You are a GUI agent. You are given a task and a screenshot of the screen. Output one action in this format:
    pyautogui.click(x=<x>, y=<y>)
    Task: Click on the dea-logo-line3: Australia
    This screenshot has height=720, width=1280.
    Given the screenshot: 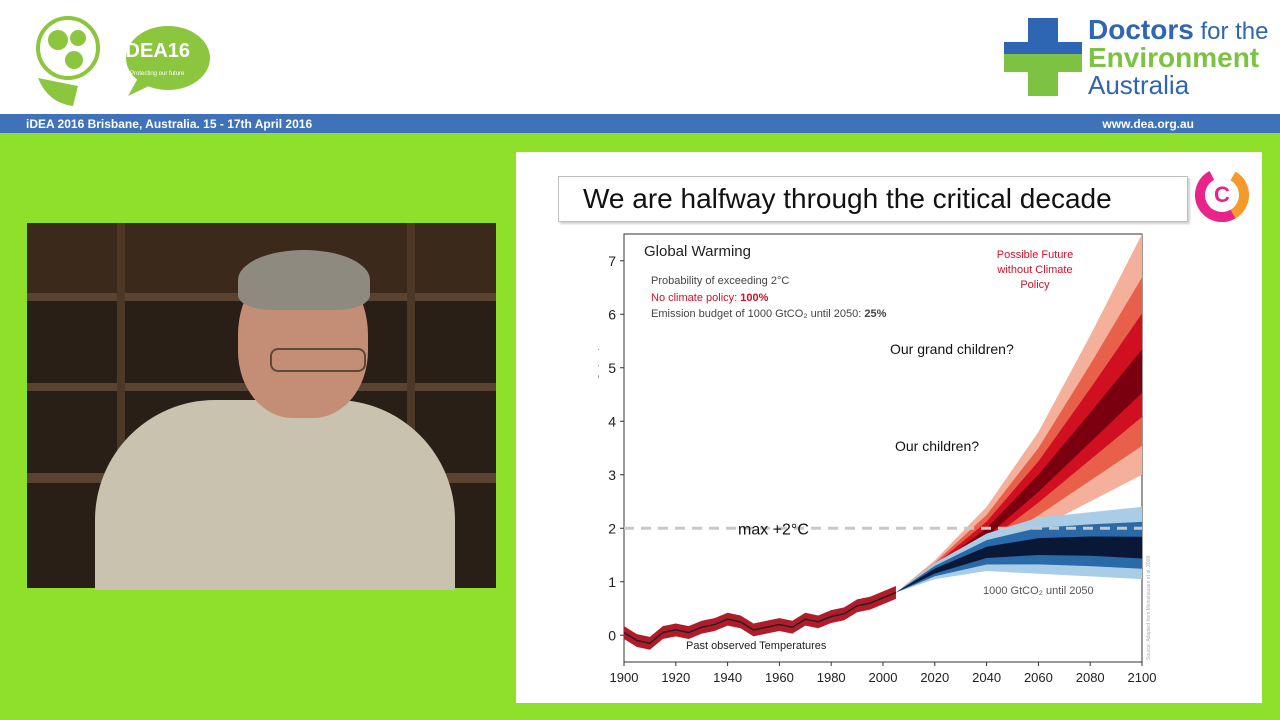 What is the action you would take?
    pyautogui.click(x=1139, y=85)
    